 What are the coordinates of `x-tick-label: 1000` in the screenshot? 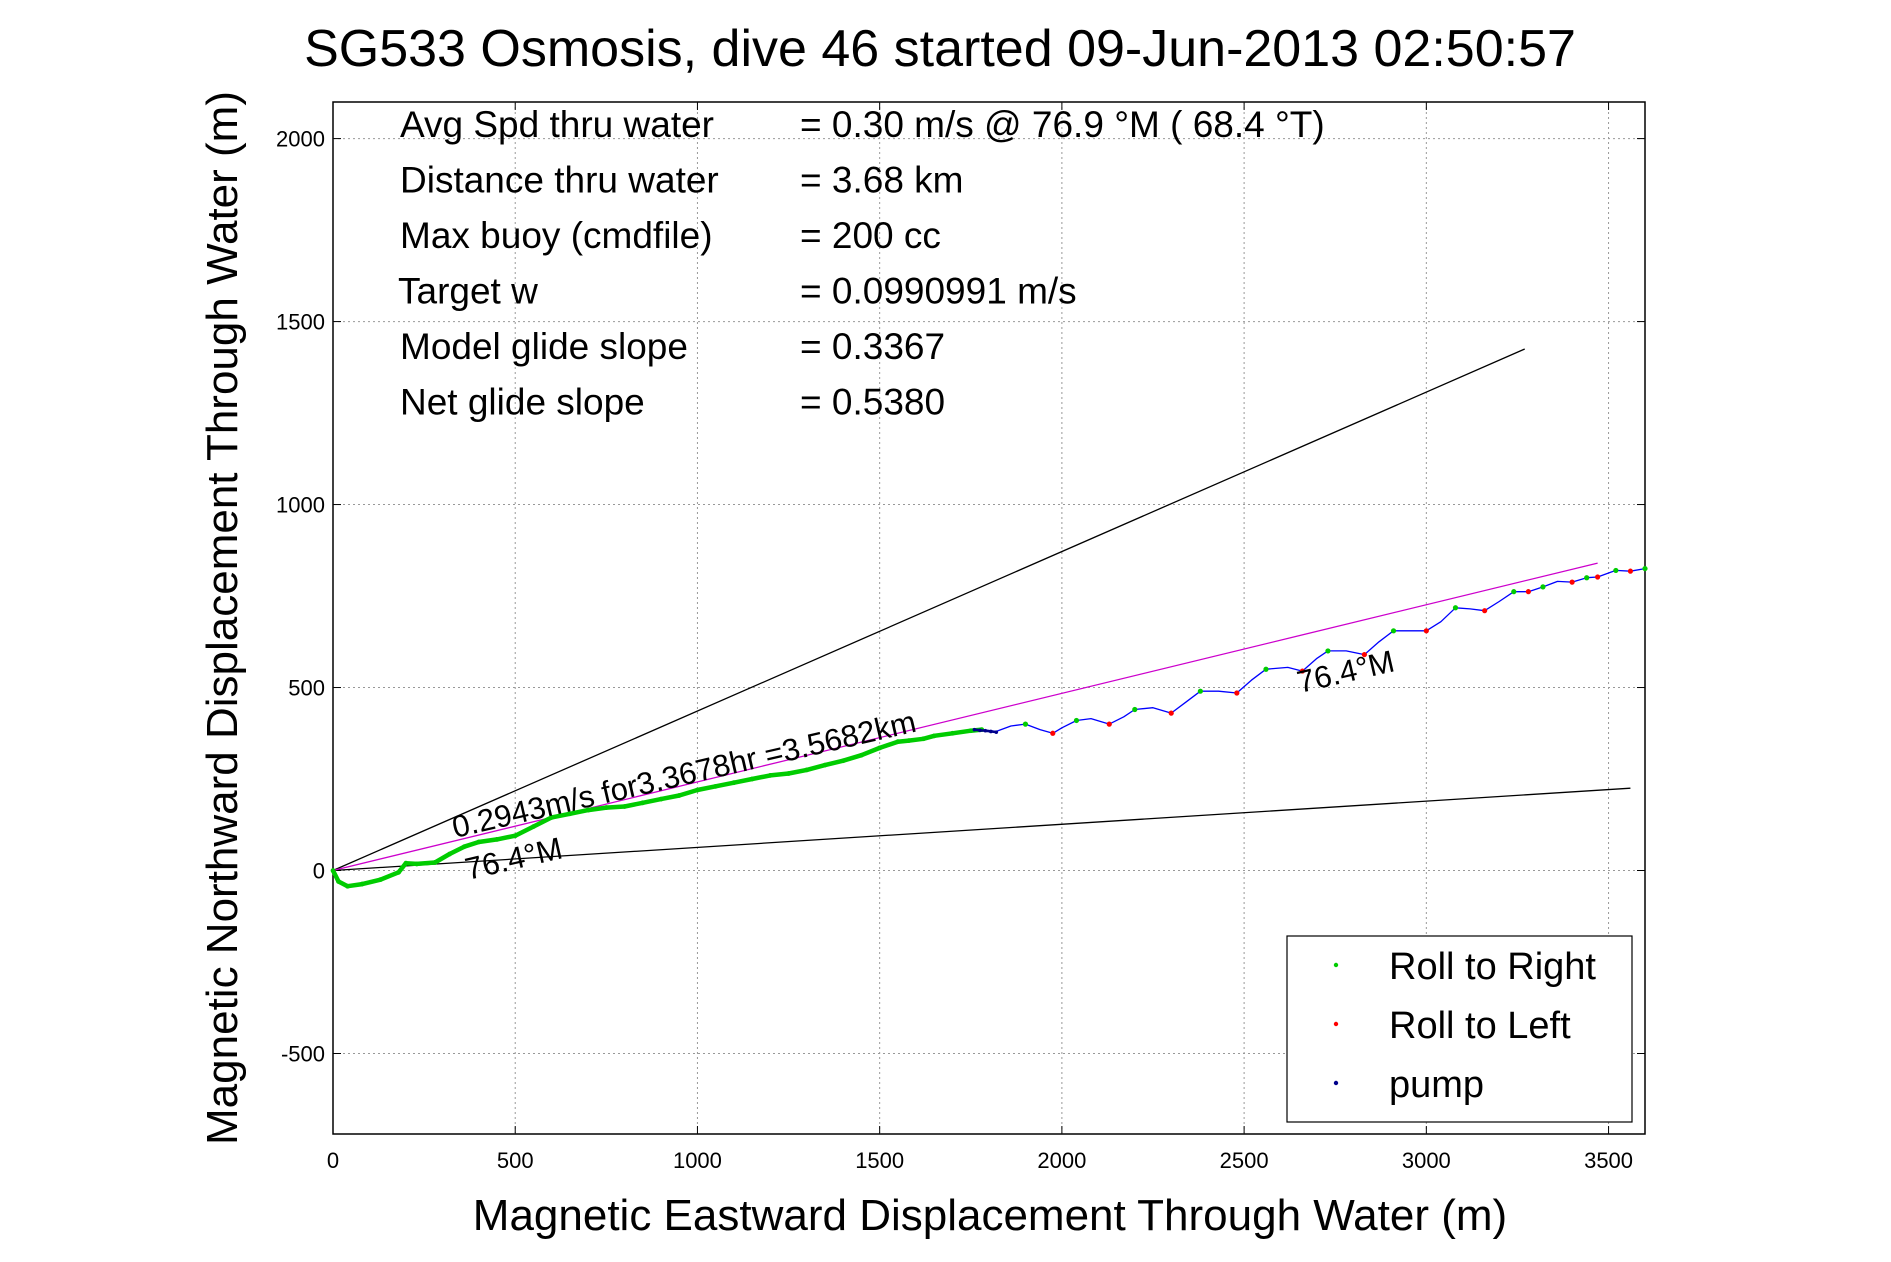 It's located at (697, 1160).